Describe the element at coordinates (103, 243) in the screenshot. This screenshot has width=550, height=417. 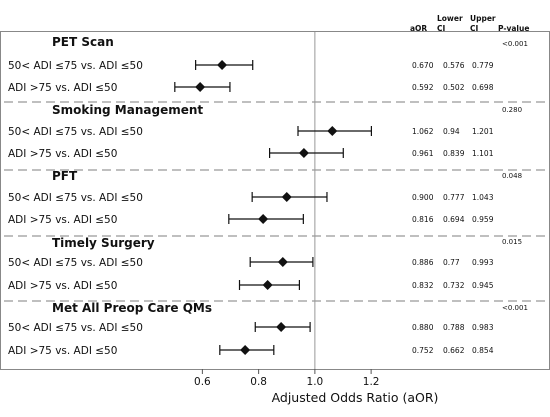
I see `group-title: Timely Surgery` at that location.